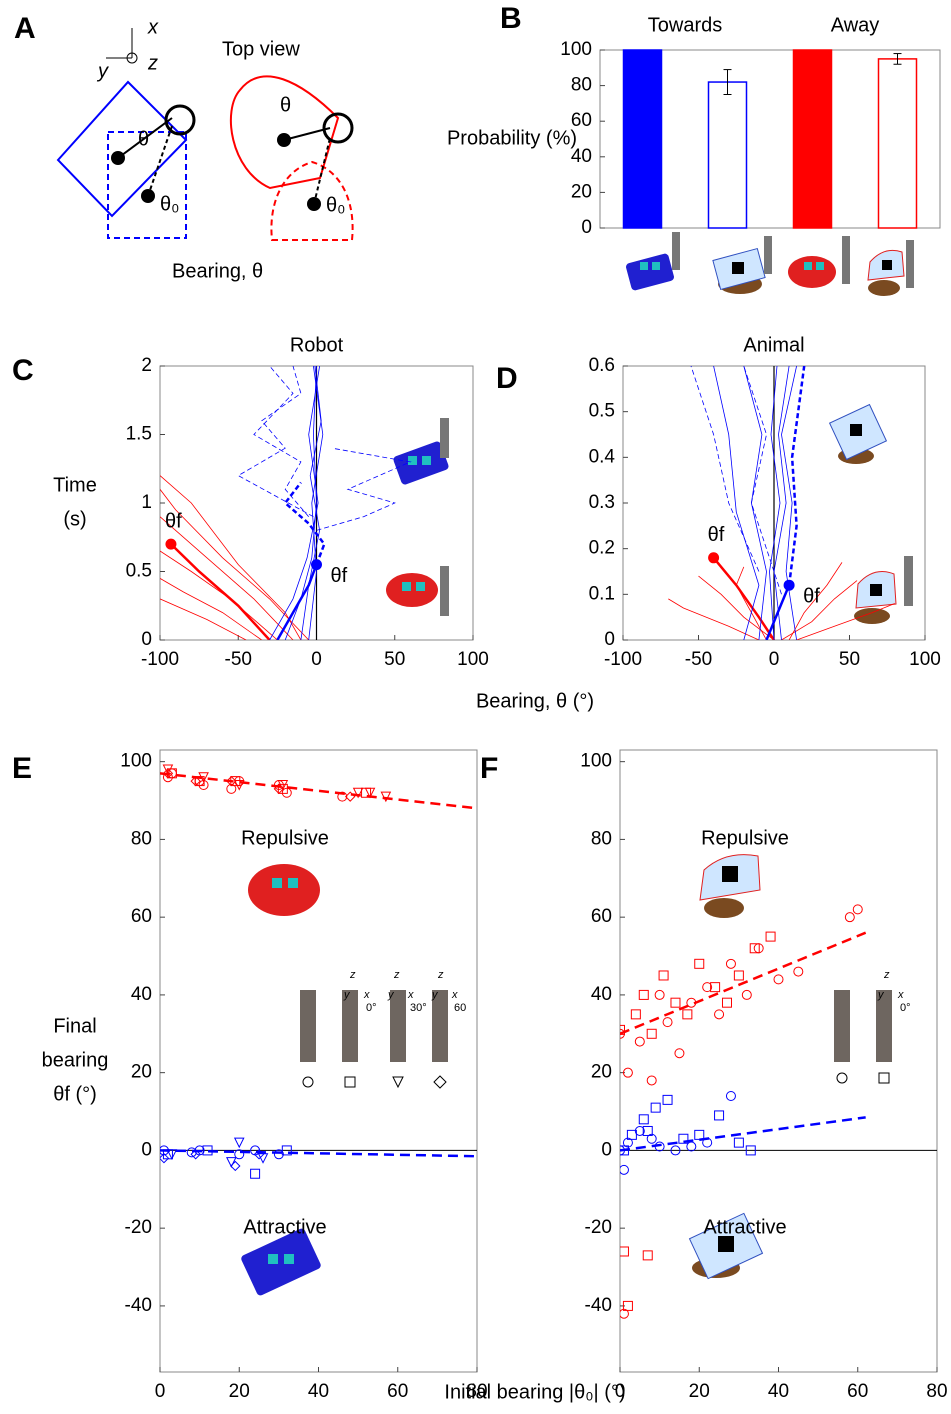 The image size is (951, 1414). Describe the element at coordinates (238, 659) in the screenshot. I see `x-tick-label: -50` at that location.